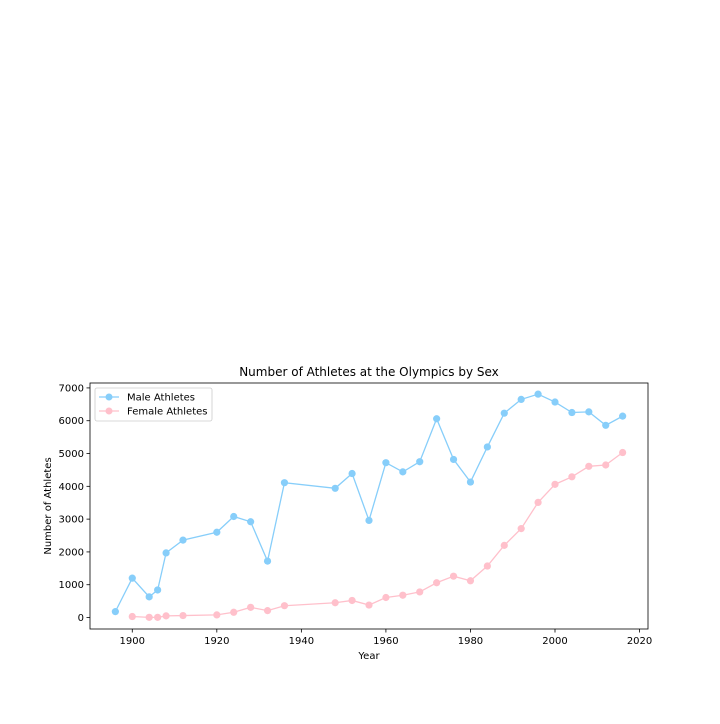  I want to click on x-tick-label: 1920, so click(216, 641).